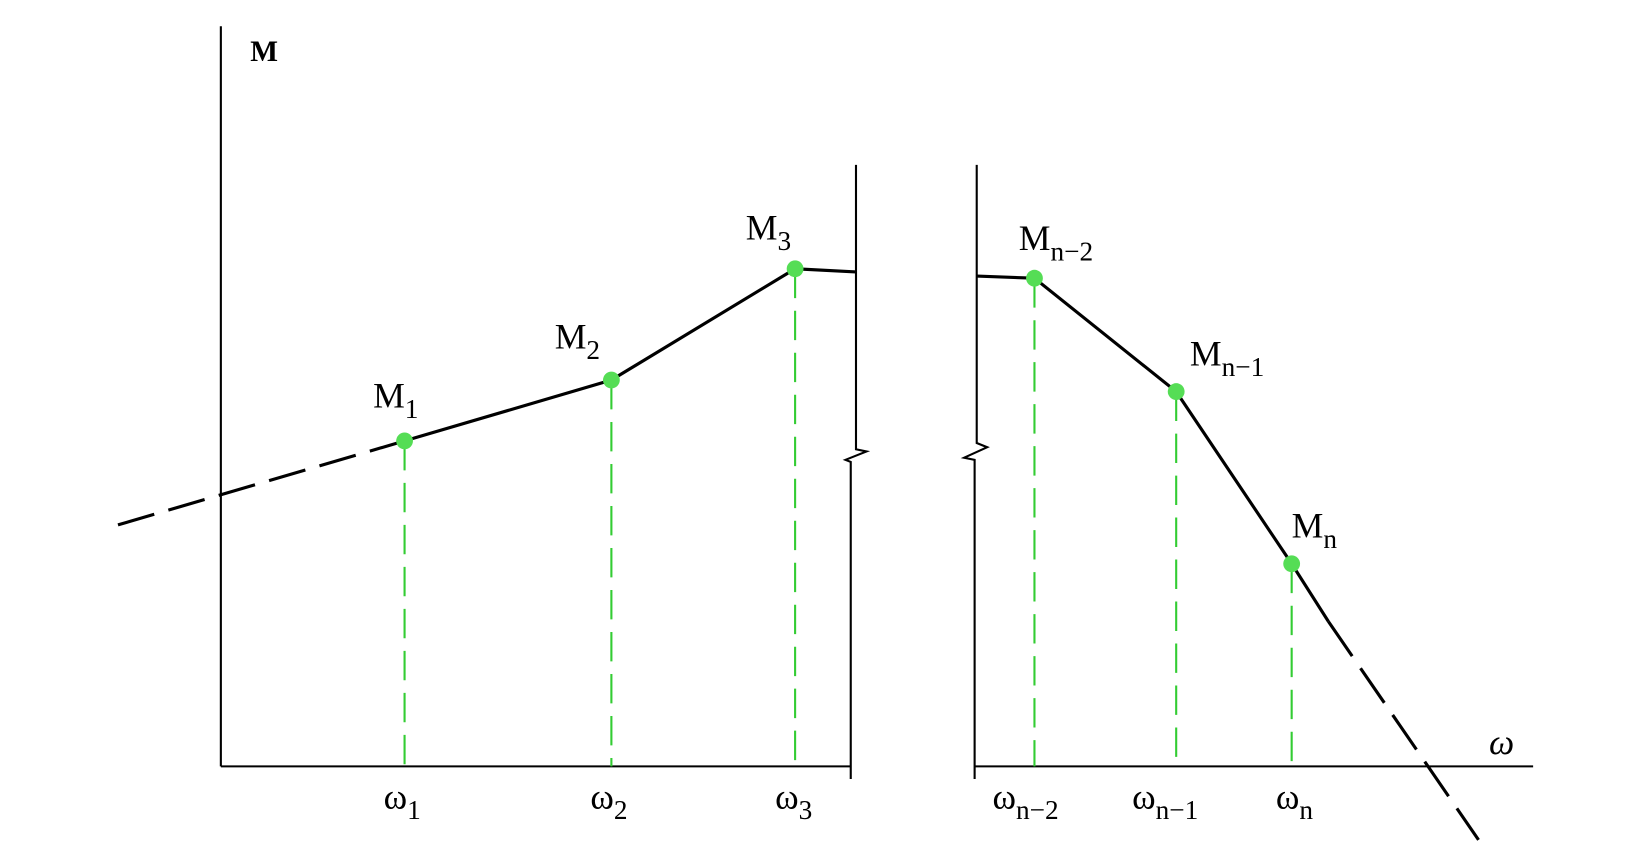 This screenshot has width=1628, height=864. I want to click on y-axis-label: M, so click(264, 52).